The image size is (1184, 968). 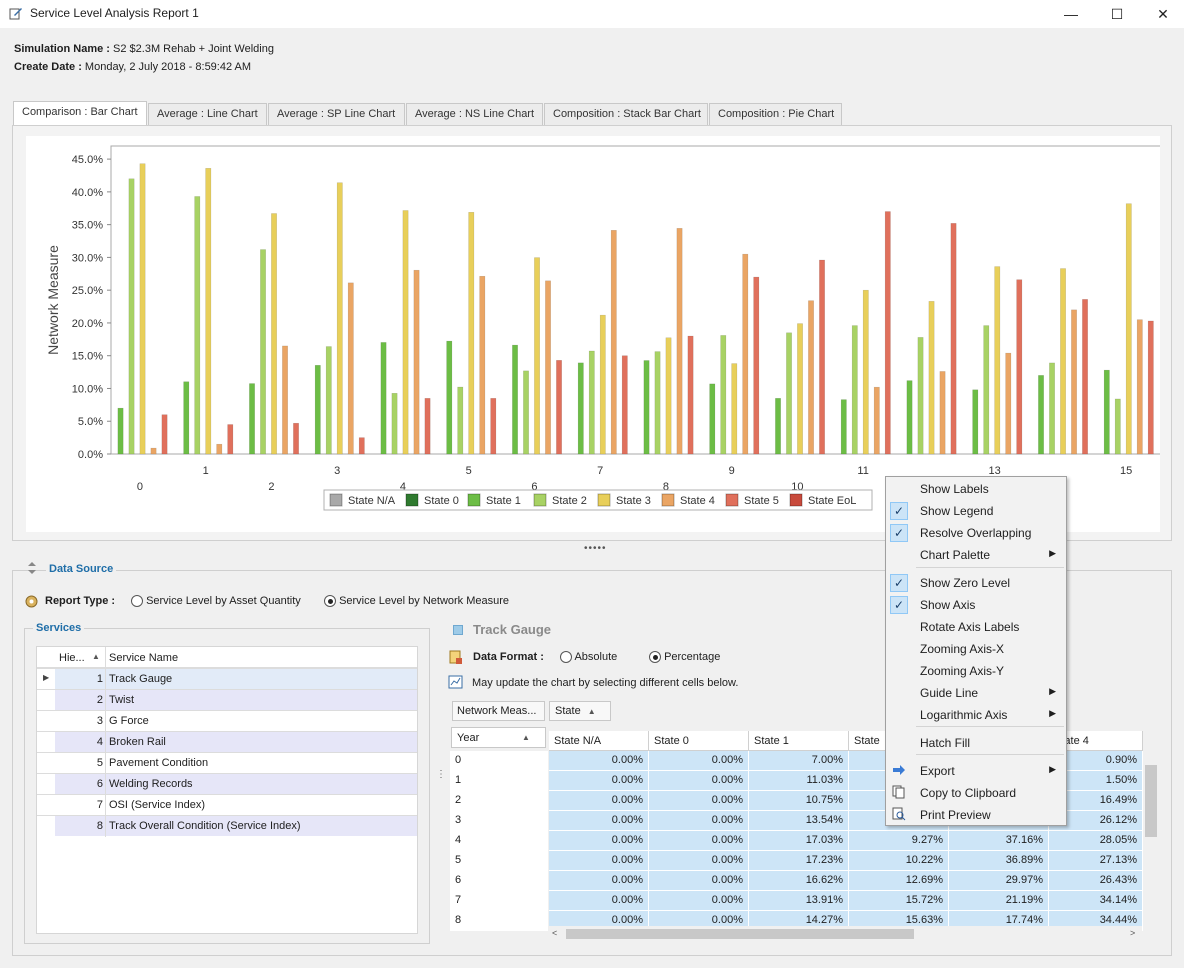 What do you see at coordinates (503, 501) in the screenshot?
I see `legend-item-label: State 1` at bounding box center [503, 501].